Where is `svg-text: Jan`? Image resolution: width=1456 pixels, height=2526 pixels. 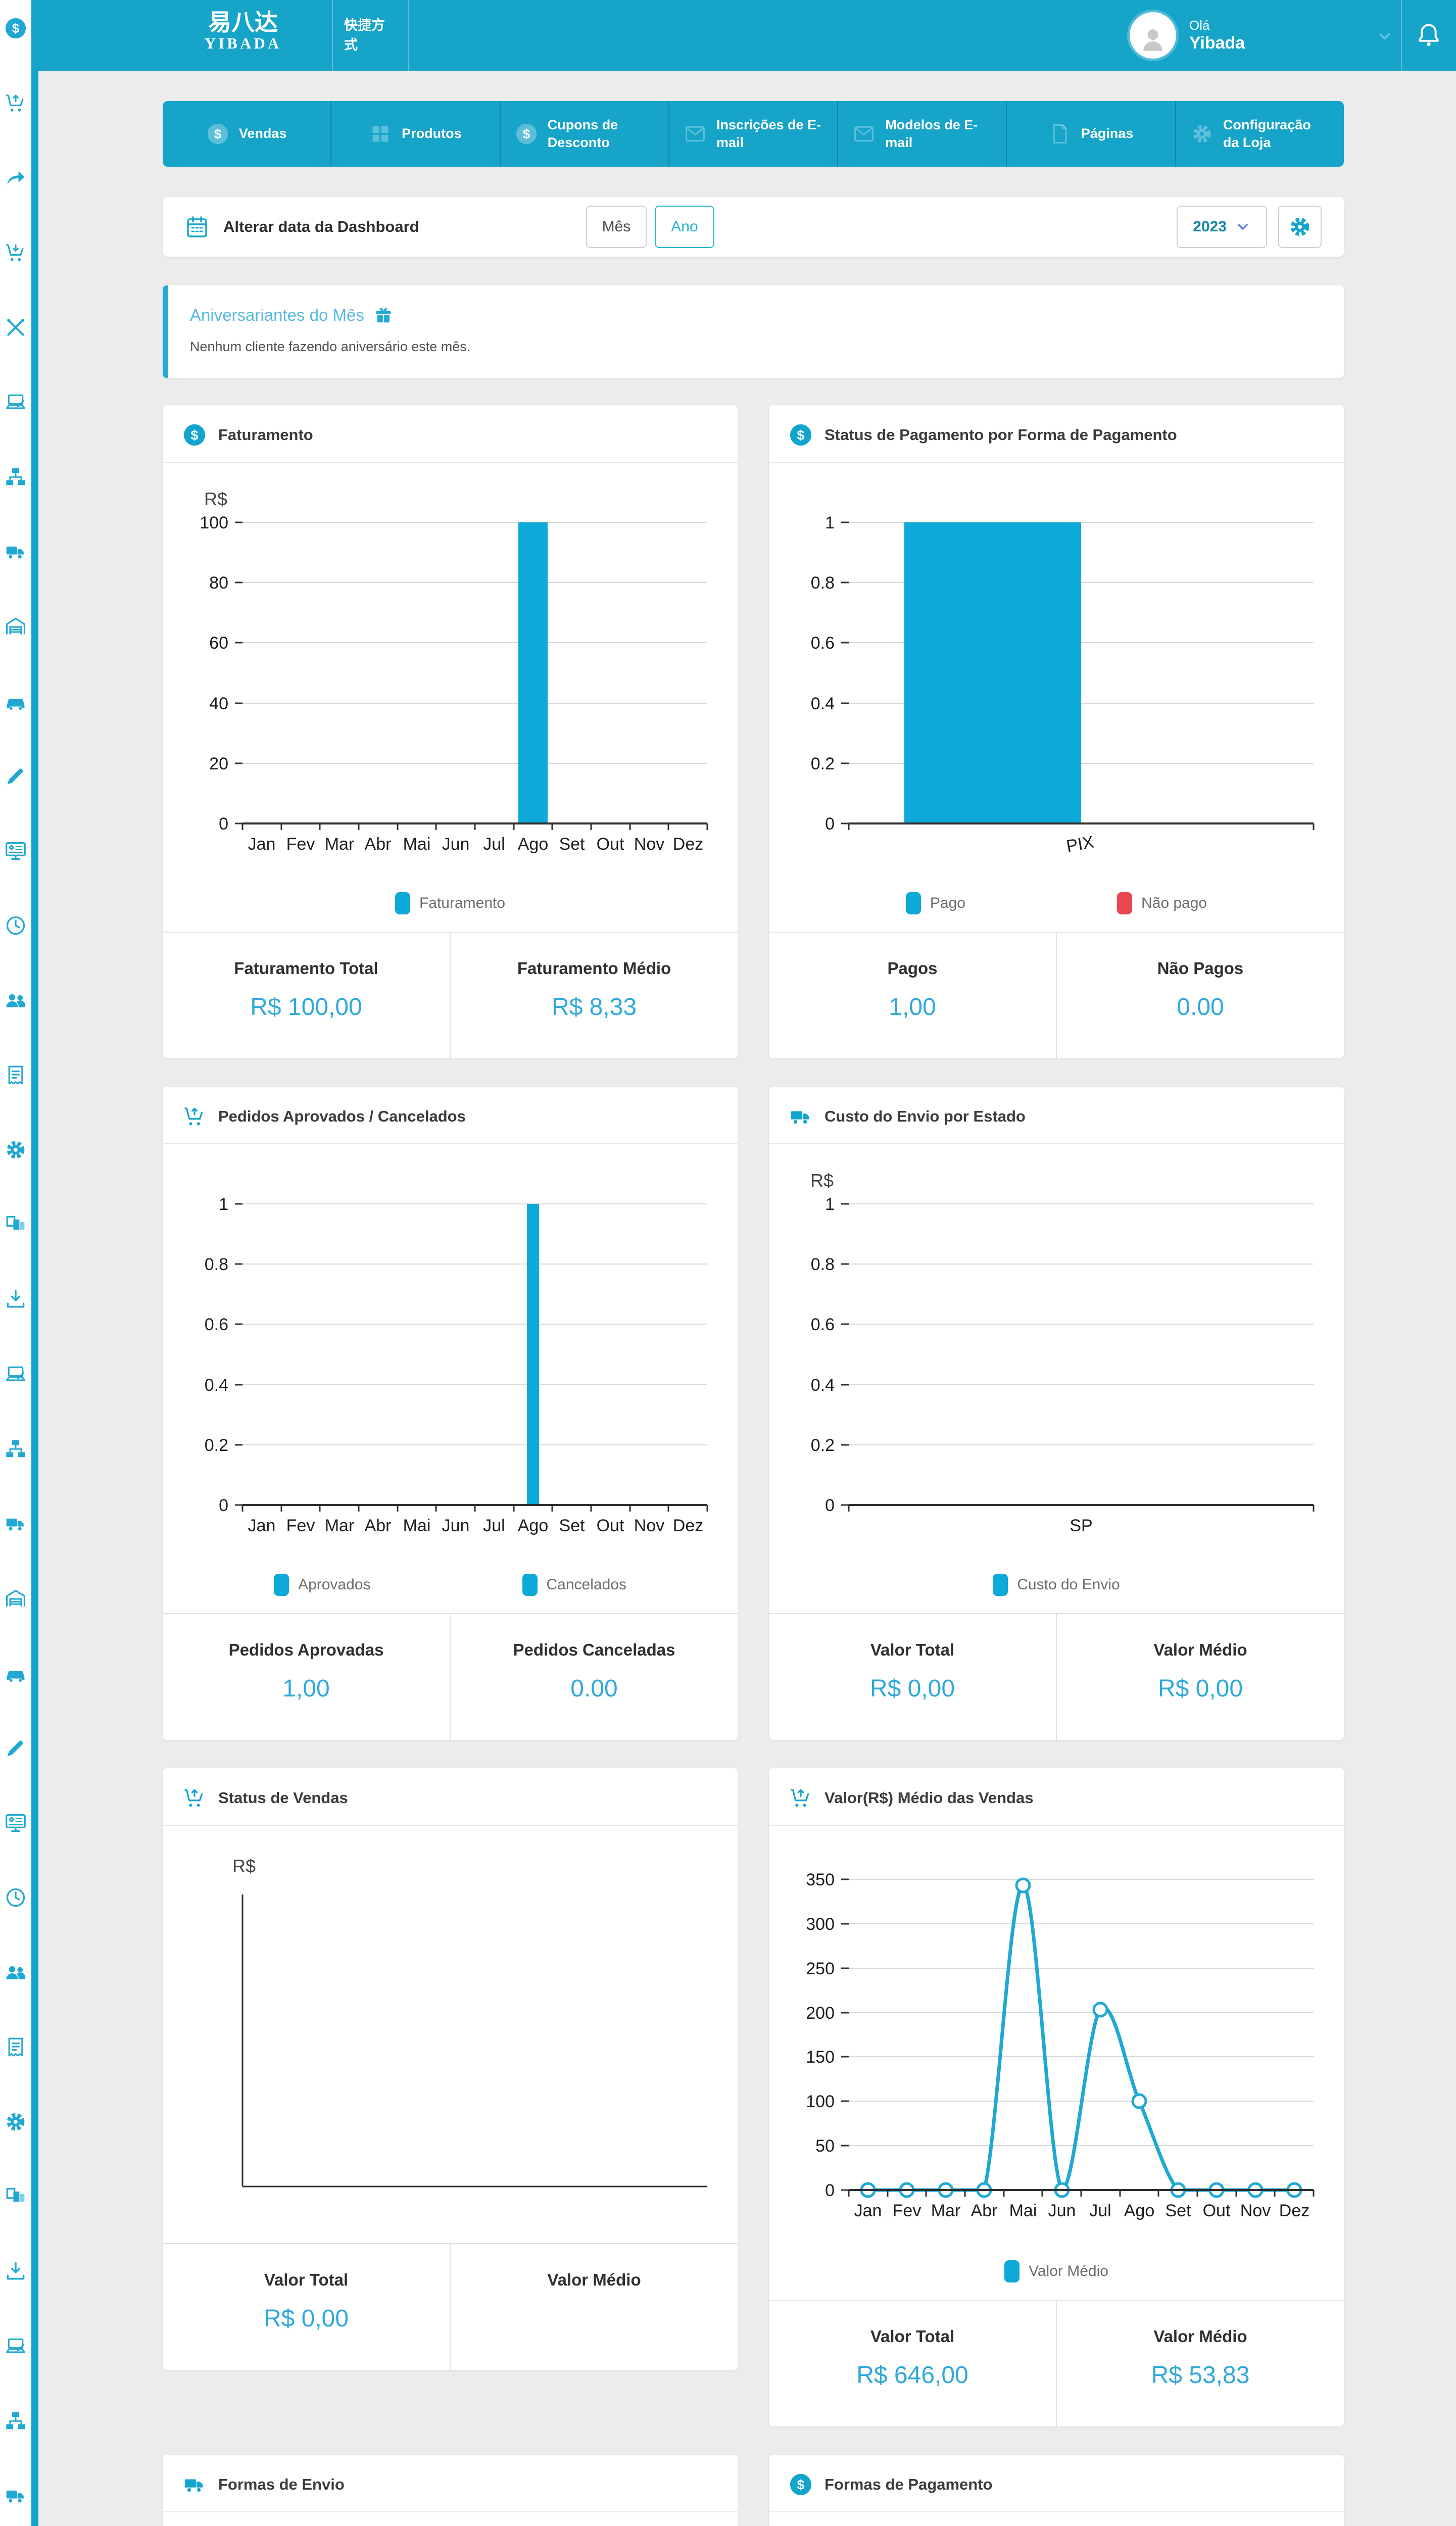
svg-text: Jan is located at coordinates (262, 1525).